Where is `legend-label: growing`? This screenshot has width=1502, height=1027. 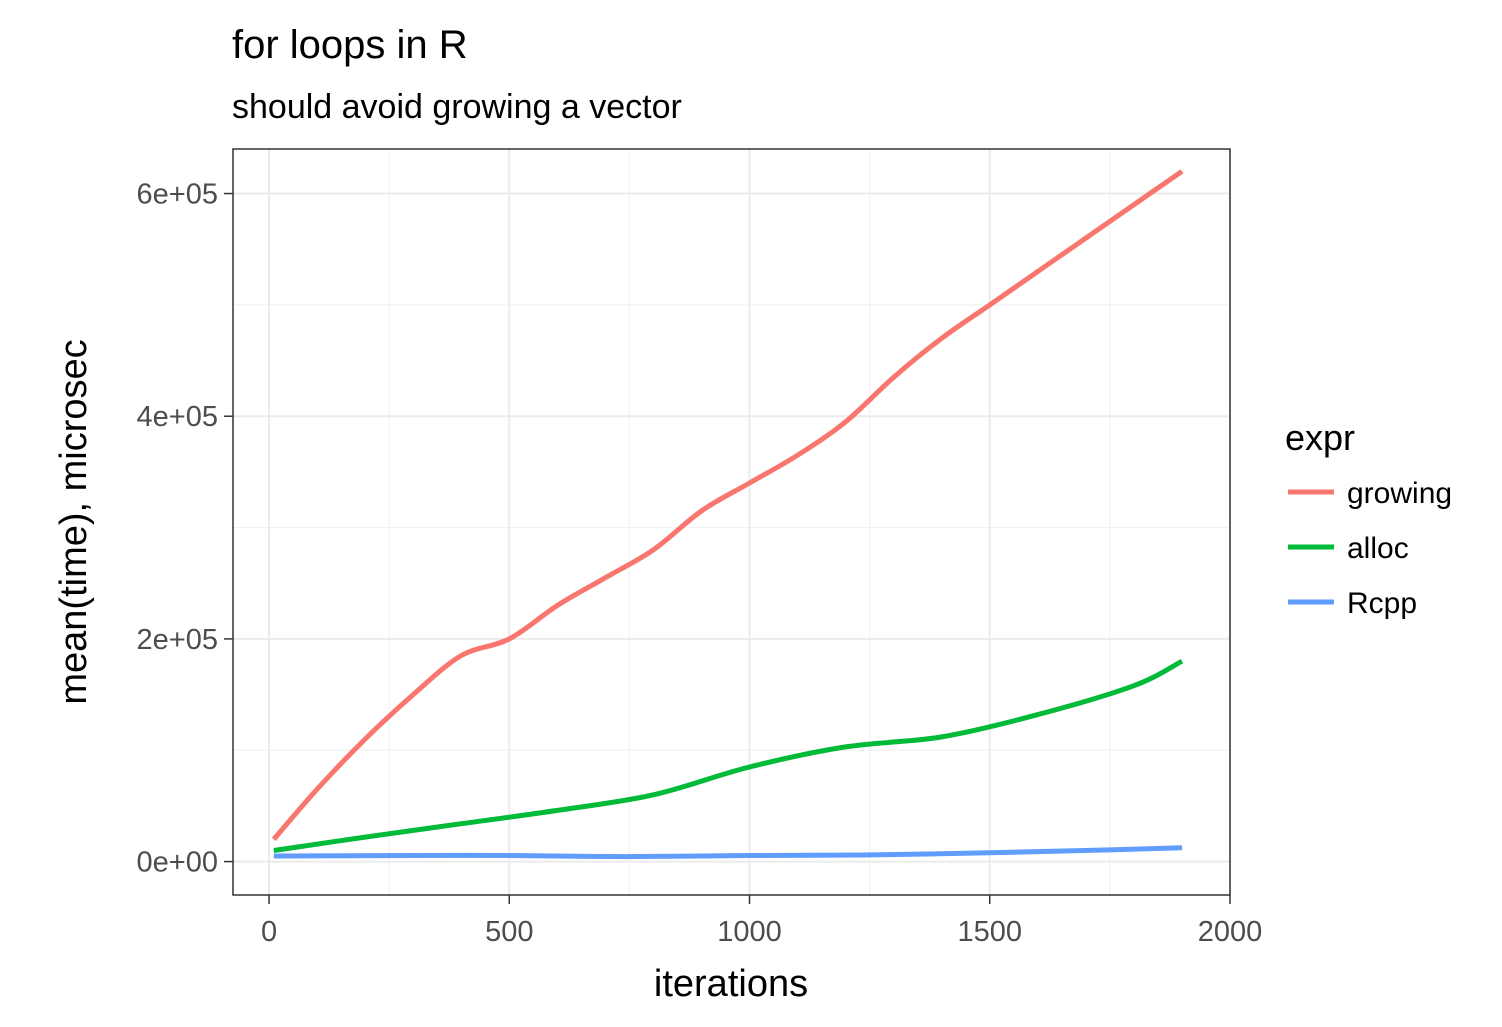 legend-label: growing is located at coordinates (1399, 493).